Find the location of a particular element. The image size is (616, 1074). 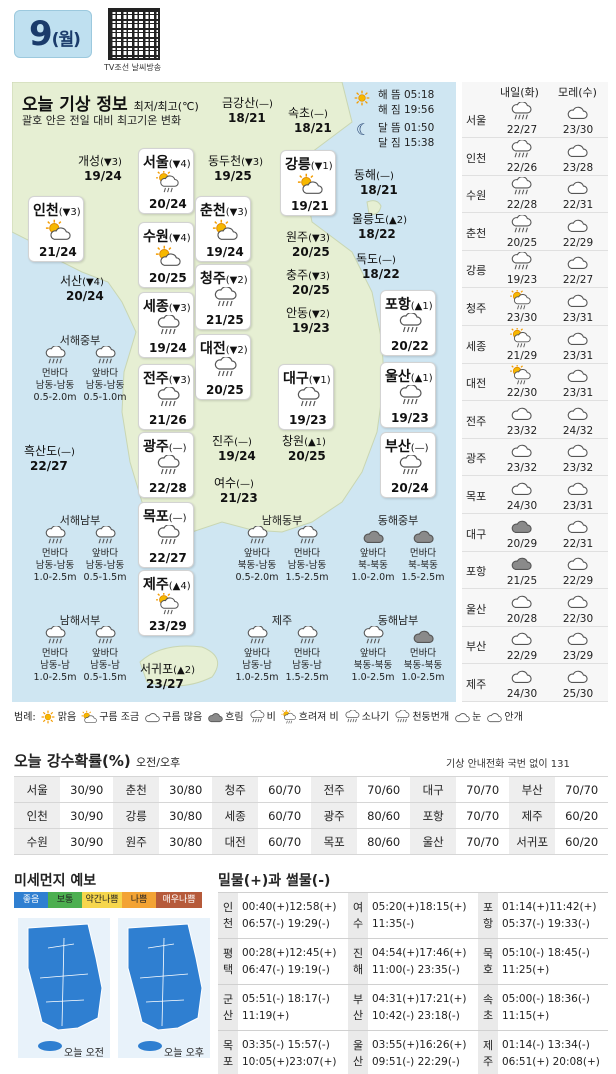

rain-prob-city: 대전 is located at coordinates (235, 841).